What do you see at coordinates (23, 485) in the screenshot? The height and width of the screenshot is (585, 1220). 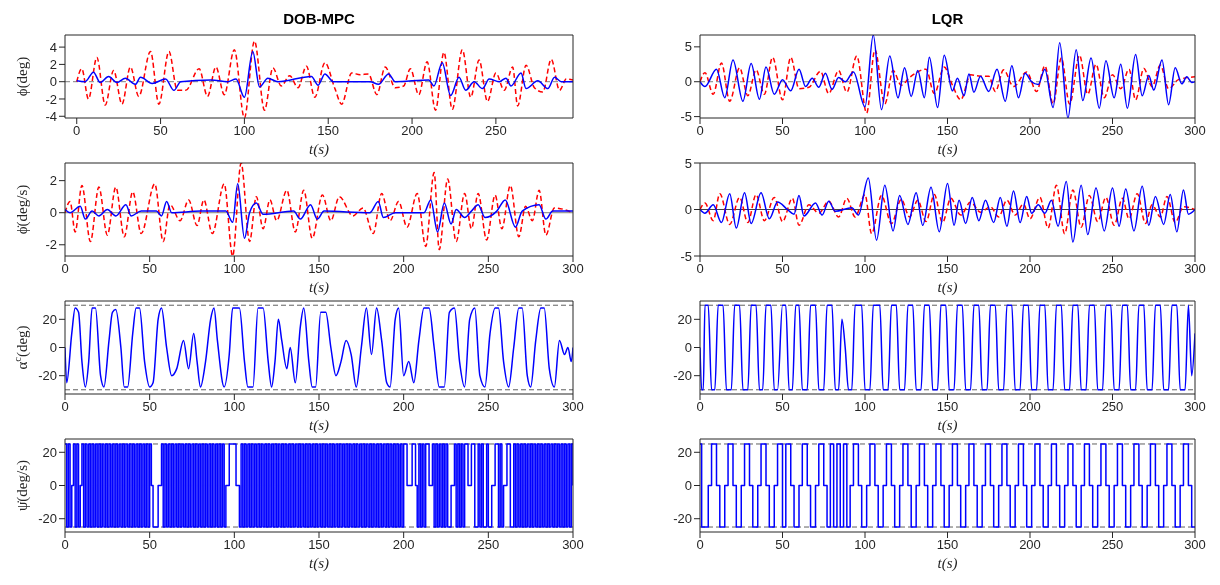 I see `y-axis-title: ψ̇(deg/s)` at bounding box center [23, 485].